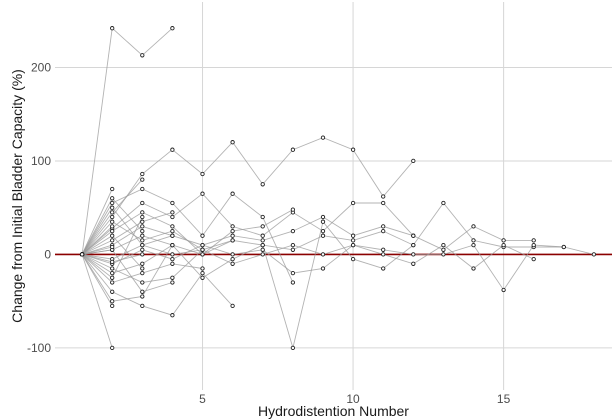 The height and width of the screenshot is (420, 614). Describe the element at coordinates (202, 399) in the screenshot. I see `x-tick-label: 5` at that location.